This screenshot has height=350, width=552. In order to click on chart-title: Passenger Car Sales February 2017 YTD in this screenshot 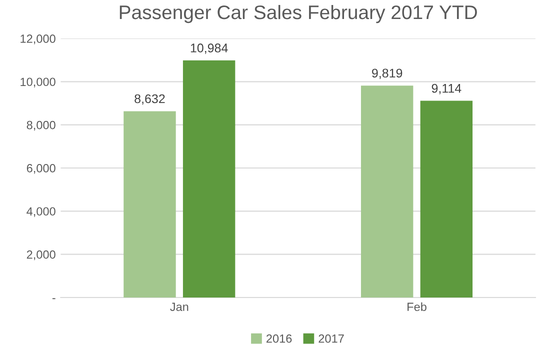, I will do `click(298, 14)`.